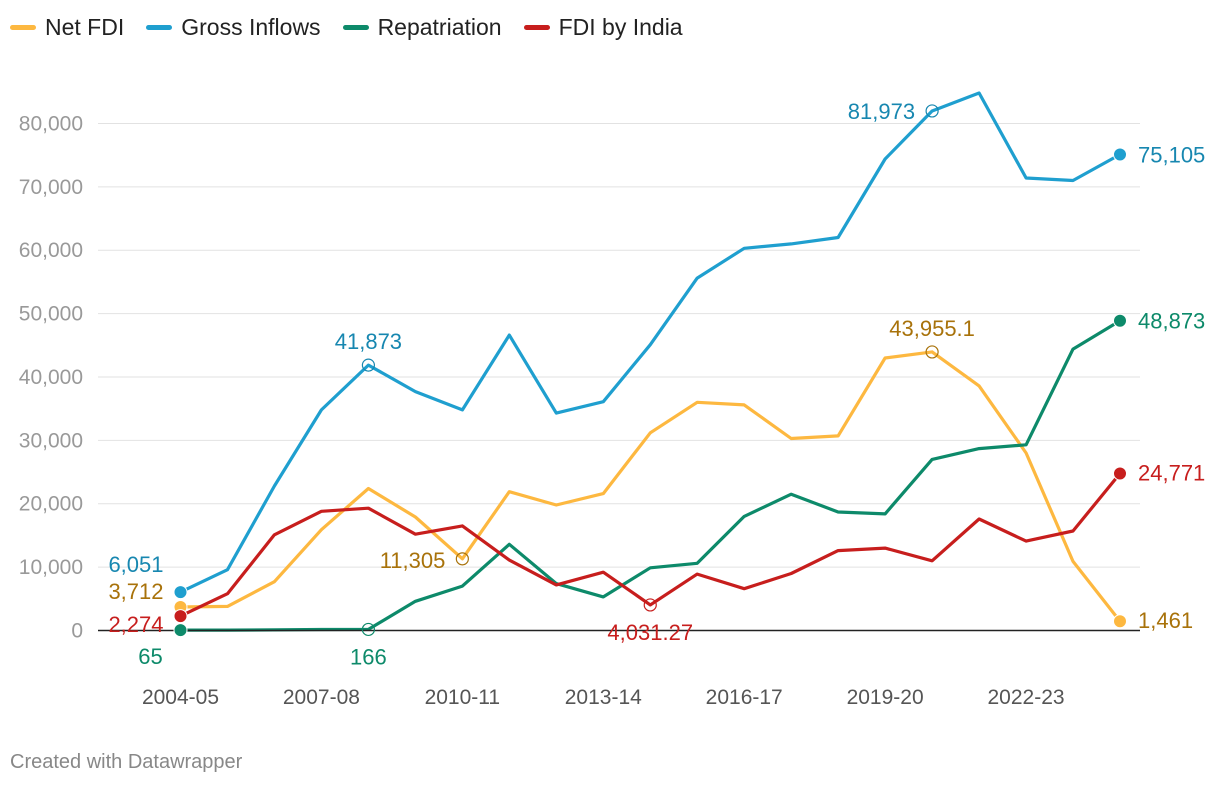 The image size is (1220, 786). Describe the element at coordinates (413, 560) in the screenshot. I see `data-label: 11,305` at that location.